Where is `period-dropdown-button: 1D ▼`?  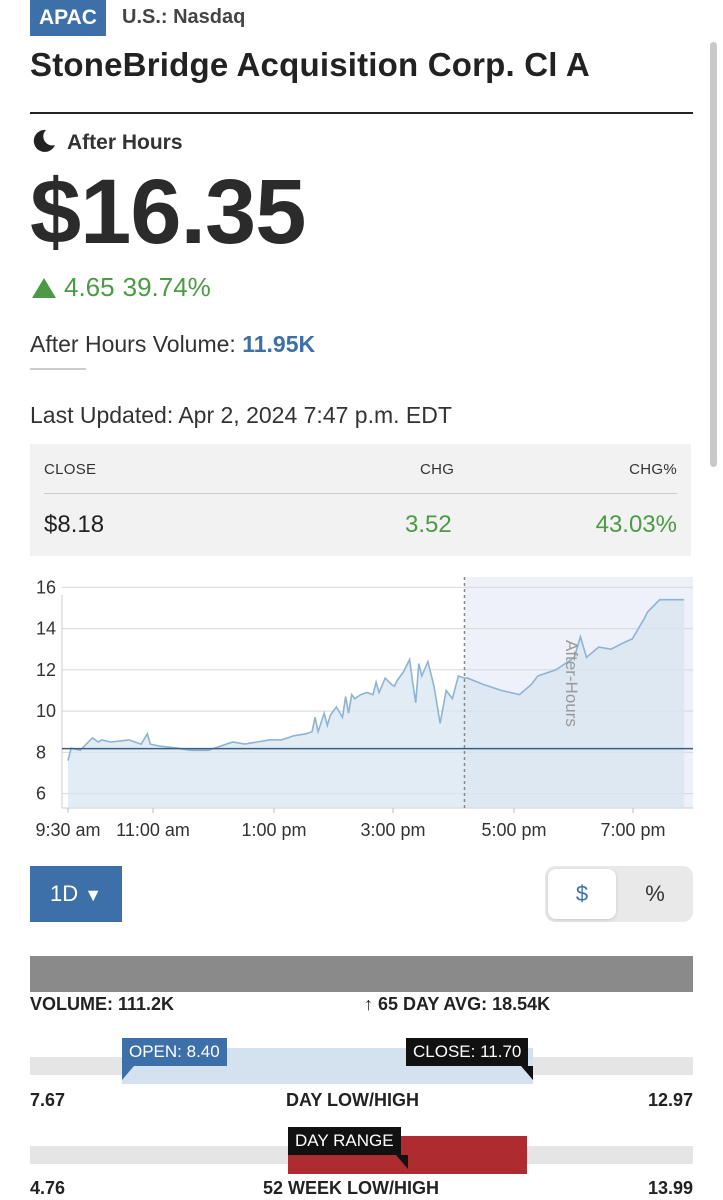 period-dropdown-button: 1D ▼ is located at coordinates (76, 894).